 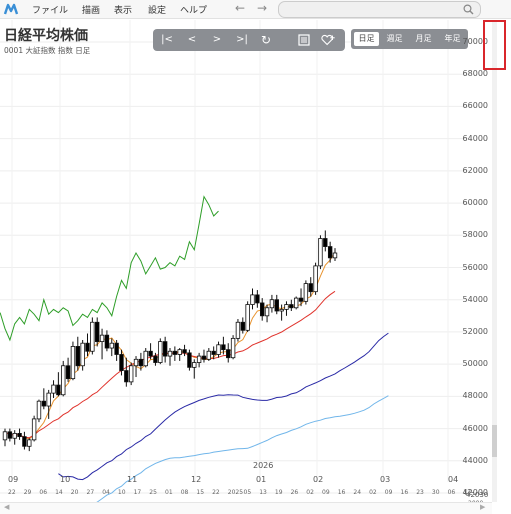 I want to click on x-month-label: 03, so click(x=385, y=479).